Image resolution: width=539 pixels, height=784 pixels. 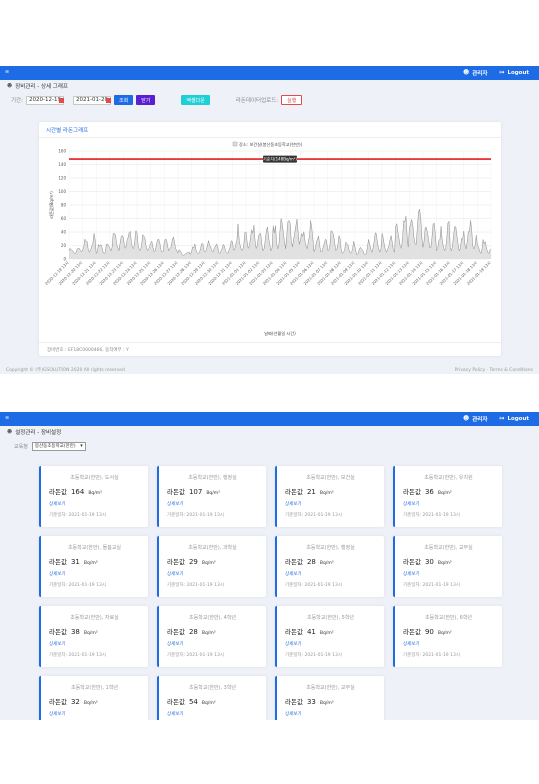 I want to click on device-location: 초등학교(한만), 4학년, so click(x=212, y=618).